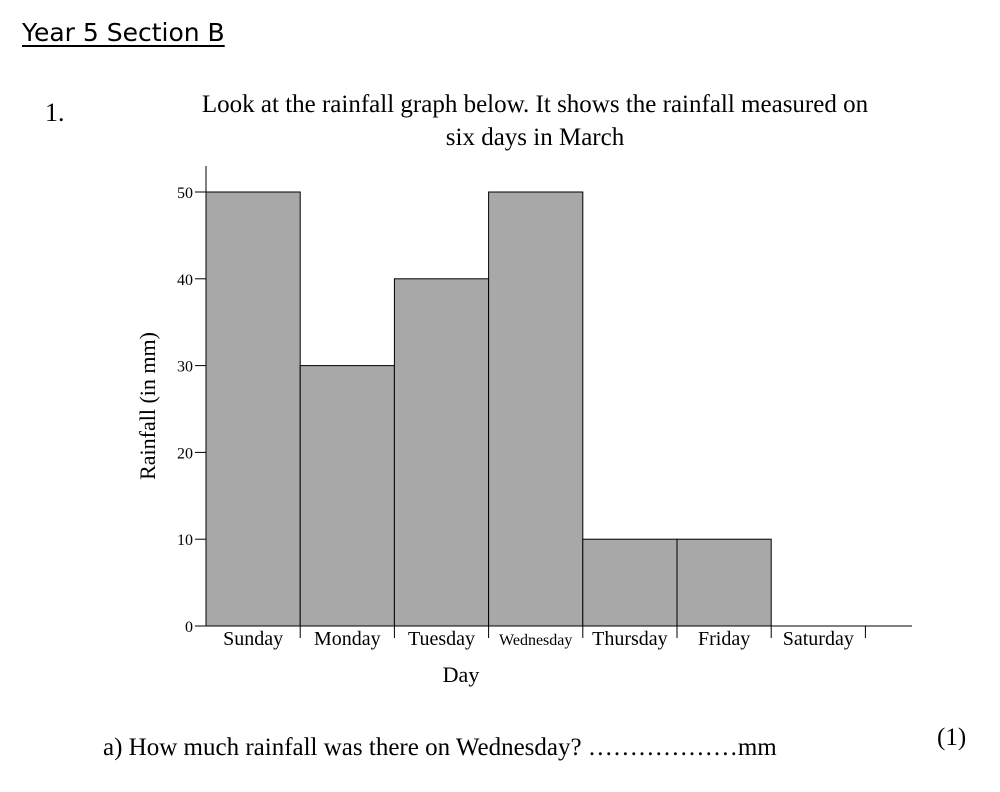 This screenshot has width=1000, height=792. What do you see at coordinates (123, 32) in the screenshot?
I see `section-heading: Year 5 Section B` at bounding box center [123, 32].